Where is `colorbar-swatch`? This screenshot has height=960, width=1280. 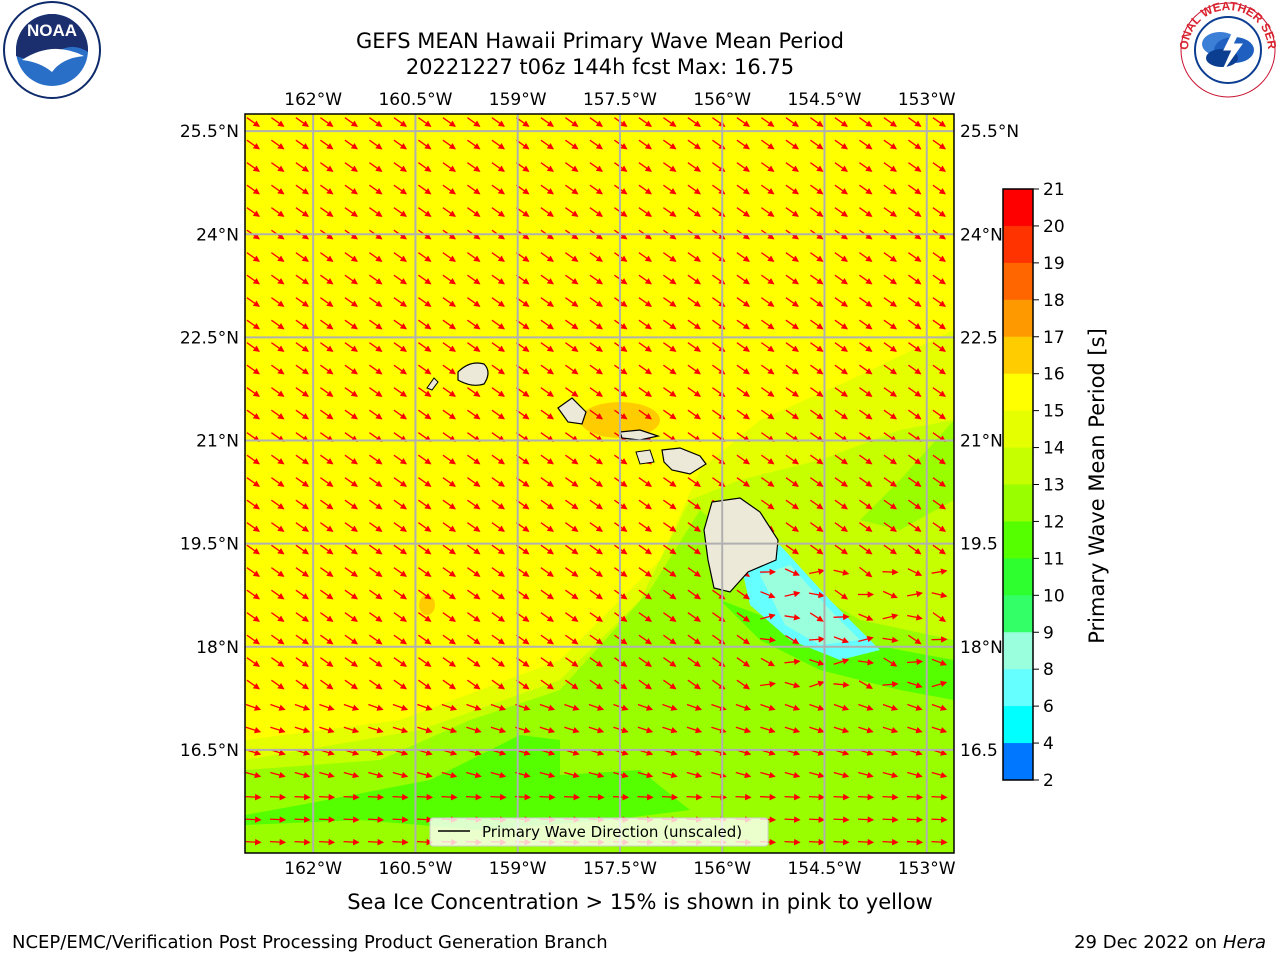
colorbar-swatch is located at coordinates (1018, 355).